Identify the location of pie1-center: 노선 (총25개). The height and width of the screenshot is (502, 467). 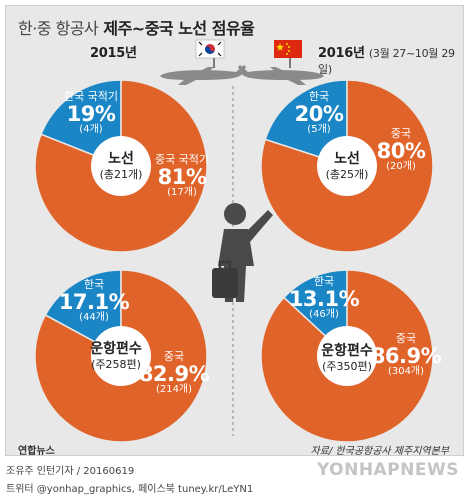
(347, 166).